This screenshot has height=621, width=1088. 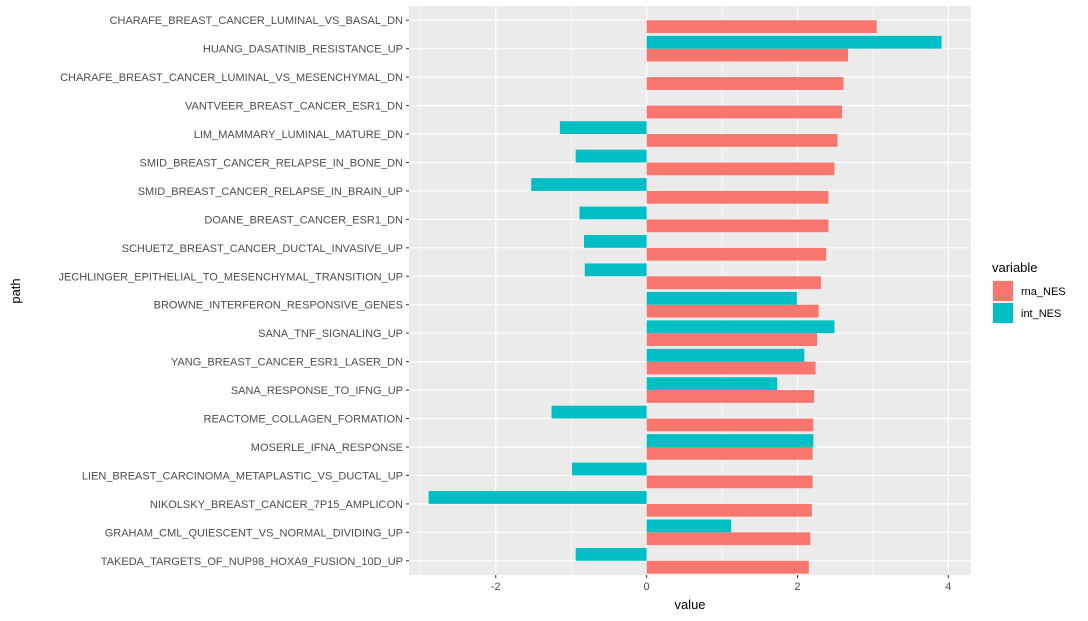 I want to click on x-tick-label: -2, so click(x=496, y=587).